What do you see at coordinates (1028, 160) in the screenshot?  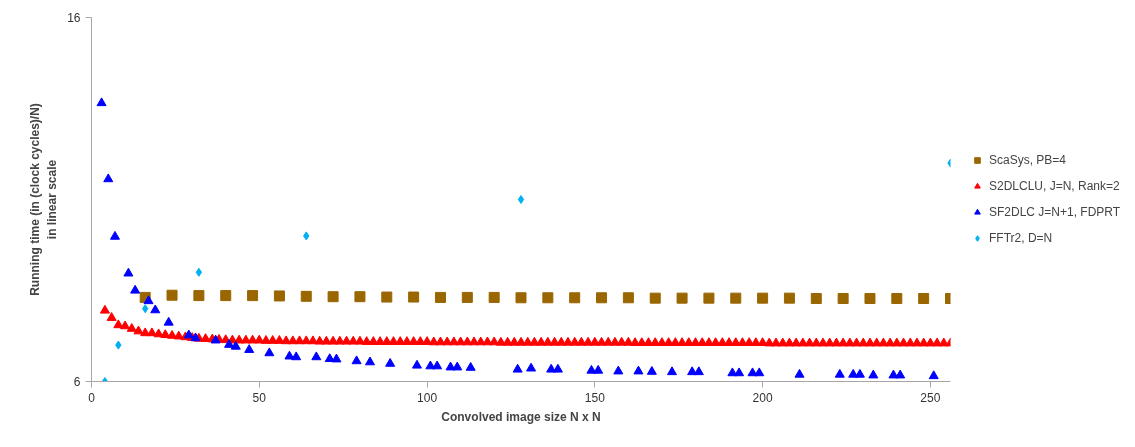 I see `legend-label: ScaSys, PB=4` at bounding box center [1028, 160].